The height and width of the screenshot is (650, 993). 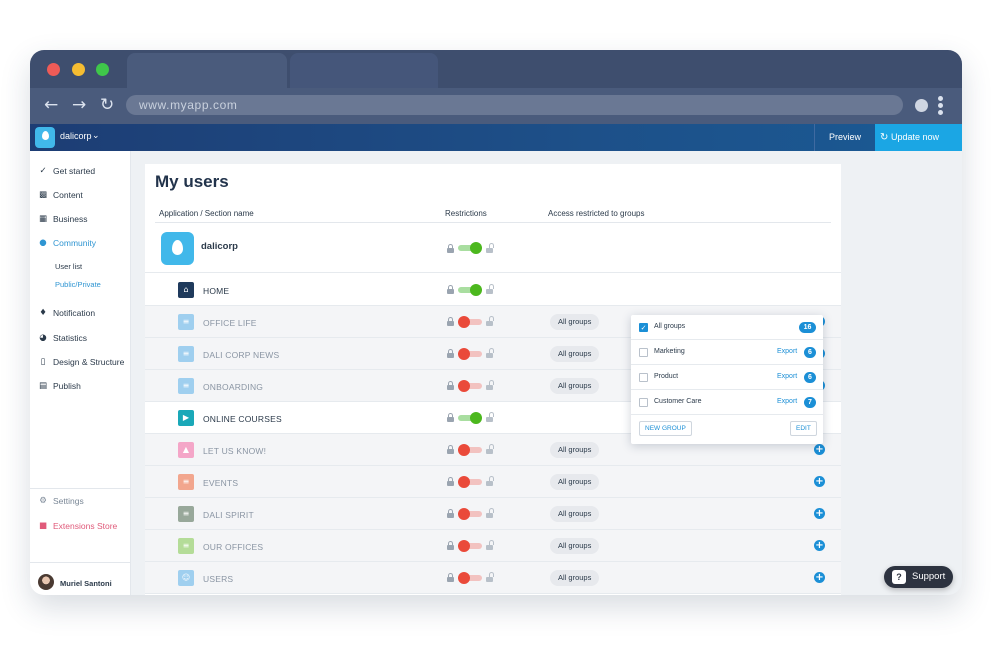 What do you see at coordinates (96, 135) in the screenshot?
I see `chevron-down-icon: ⌄` at bounding box center [96, 135].